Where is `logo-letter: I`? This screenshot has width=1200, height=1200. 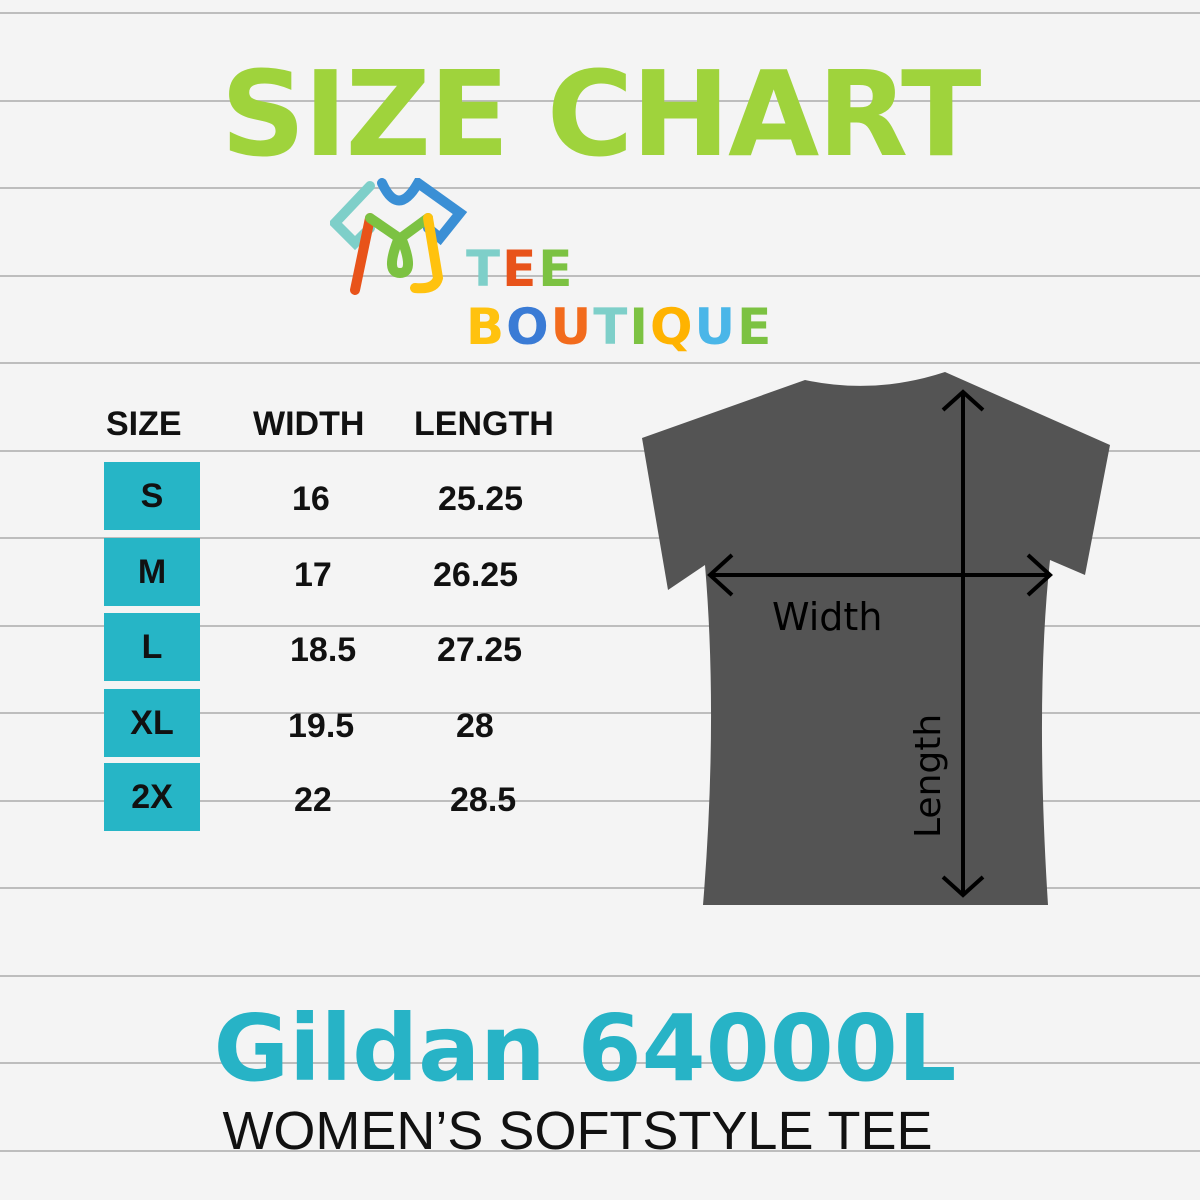 logo-letter: I is located at coordinates (639, 327).